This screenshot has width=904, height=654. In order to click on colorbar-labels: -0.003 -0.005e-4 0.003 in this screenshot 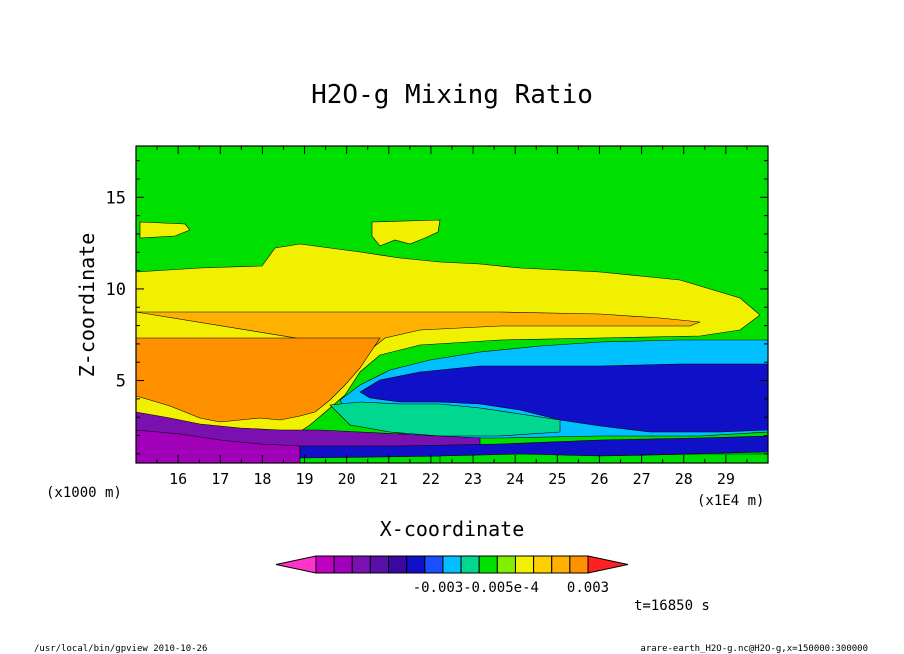, I will do `click(511, 588)`.